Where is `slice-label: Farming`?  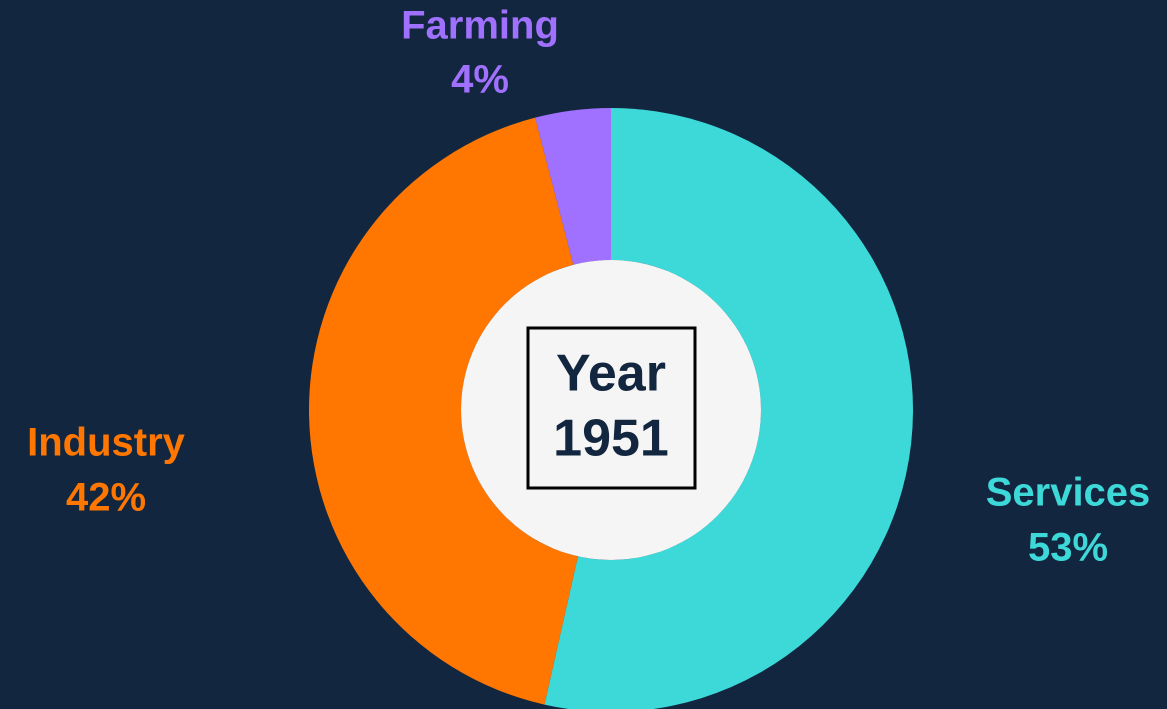
slice-label: Farming is located at coordinates (480, 26).